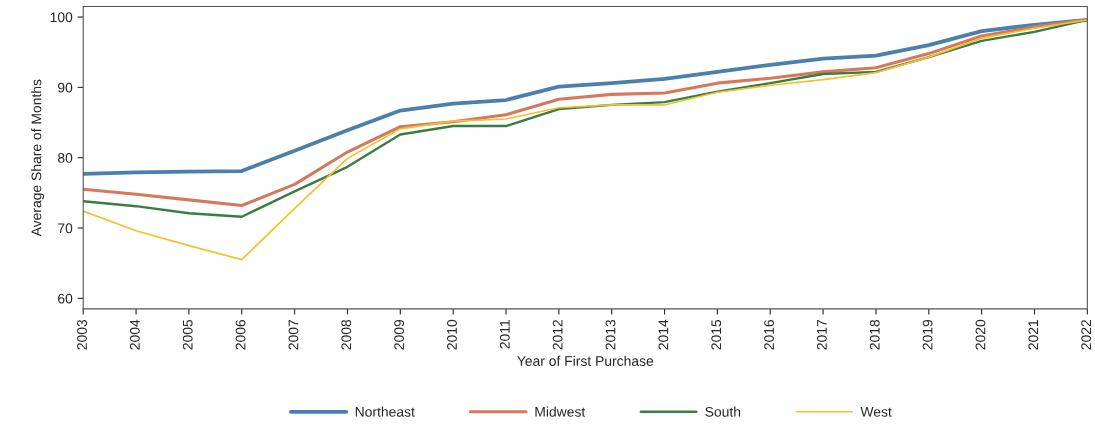  What do you see at coordinates (82, 334) in the screenshot?
I see `x-tick-label: 2003` at bounding box center [82, 334].